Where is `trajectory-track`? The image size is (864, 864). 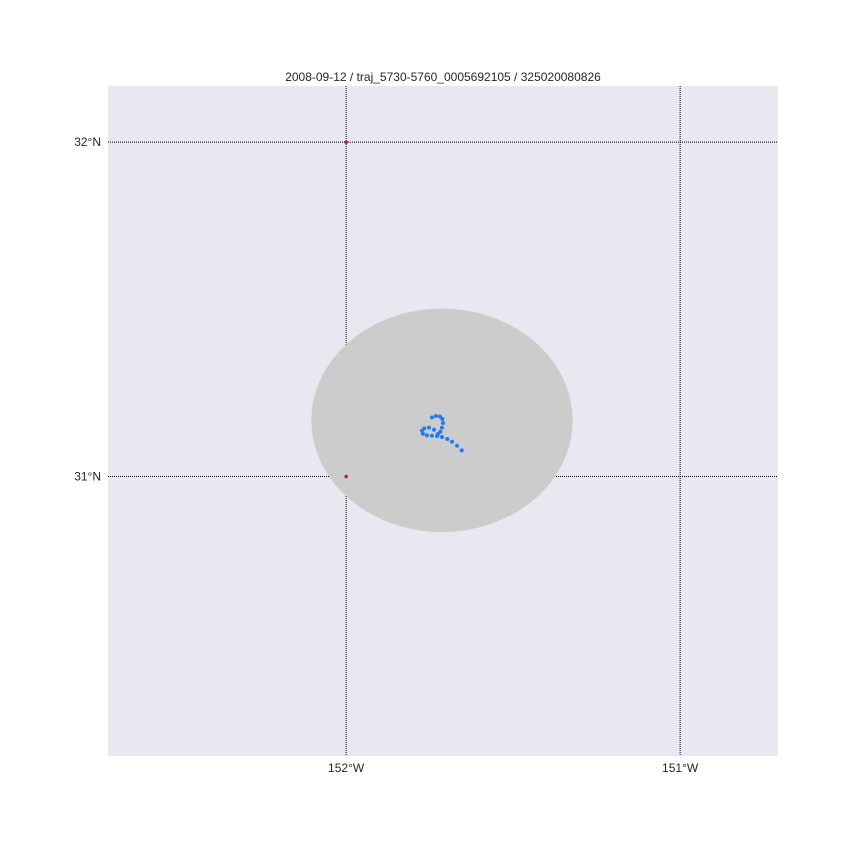
trajectory-track is located at coordinates (441, 433).